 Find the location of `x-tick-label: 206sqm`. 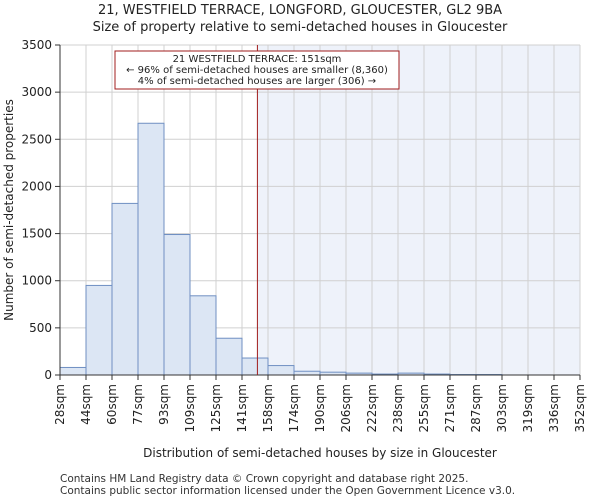

x-tick-label: 206sqm is located at coordinates (346, 408).